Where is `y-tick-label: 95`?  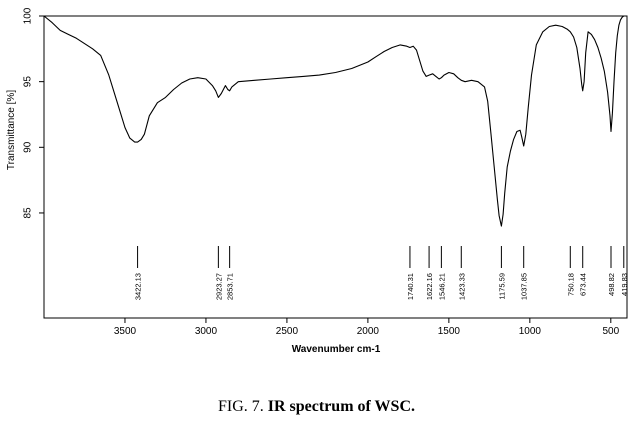 y-tick-label: 95 is located at coordinates (28, 82).